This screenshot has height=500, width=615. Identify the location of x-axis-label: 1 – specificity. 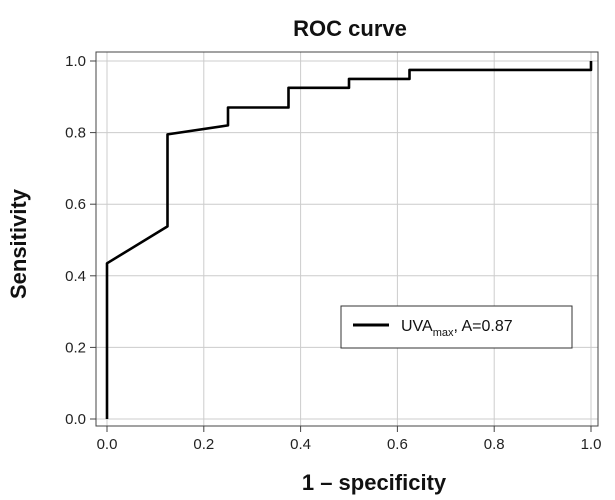
(374, 482).